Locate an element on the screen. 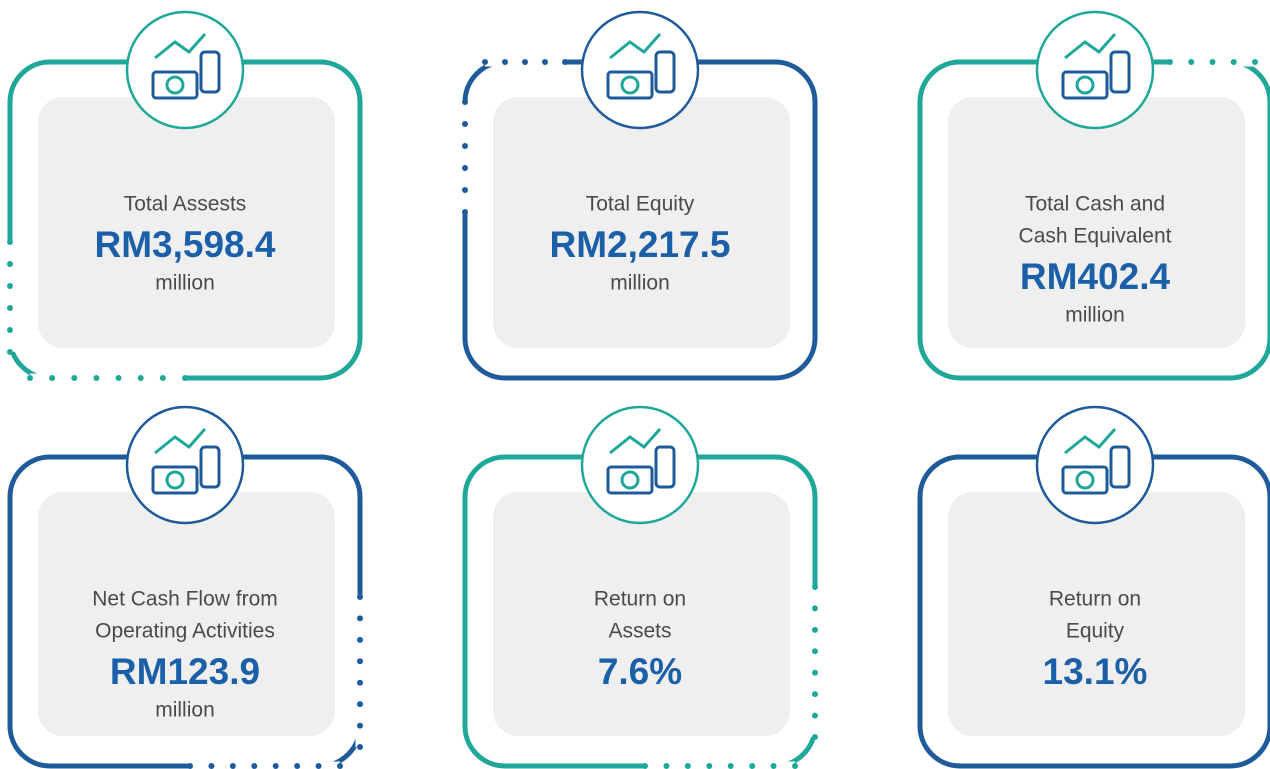 This screenshot has height=769, width=1270. card-label: Assets is located at coordinates (639, 631).